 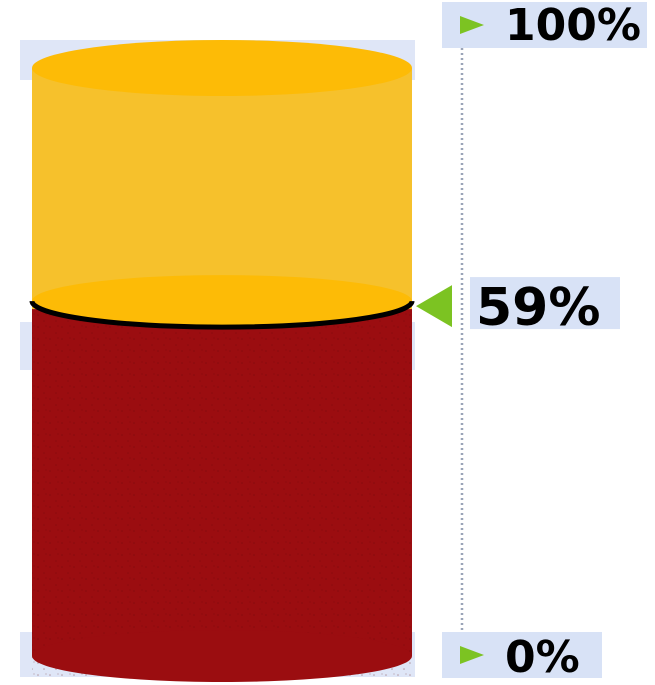 What do you see at coordinates (222, 68) in the screenshot?
I see `cylinder-top-cap` at bounding box center [222, 68].